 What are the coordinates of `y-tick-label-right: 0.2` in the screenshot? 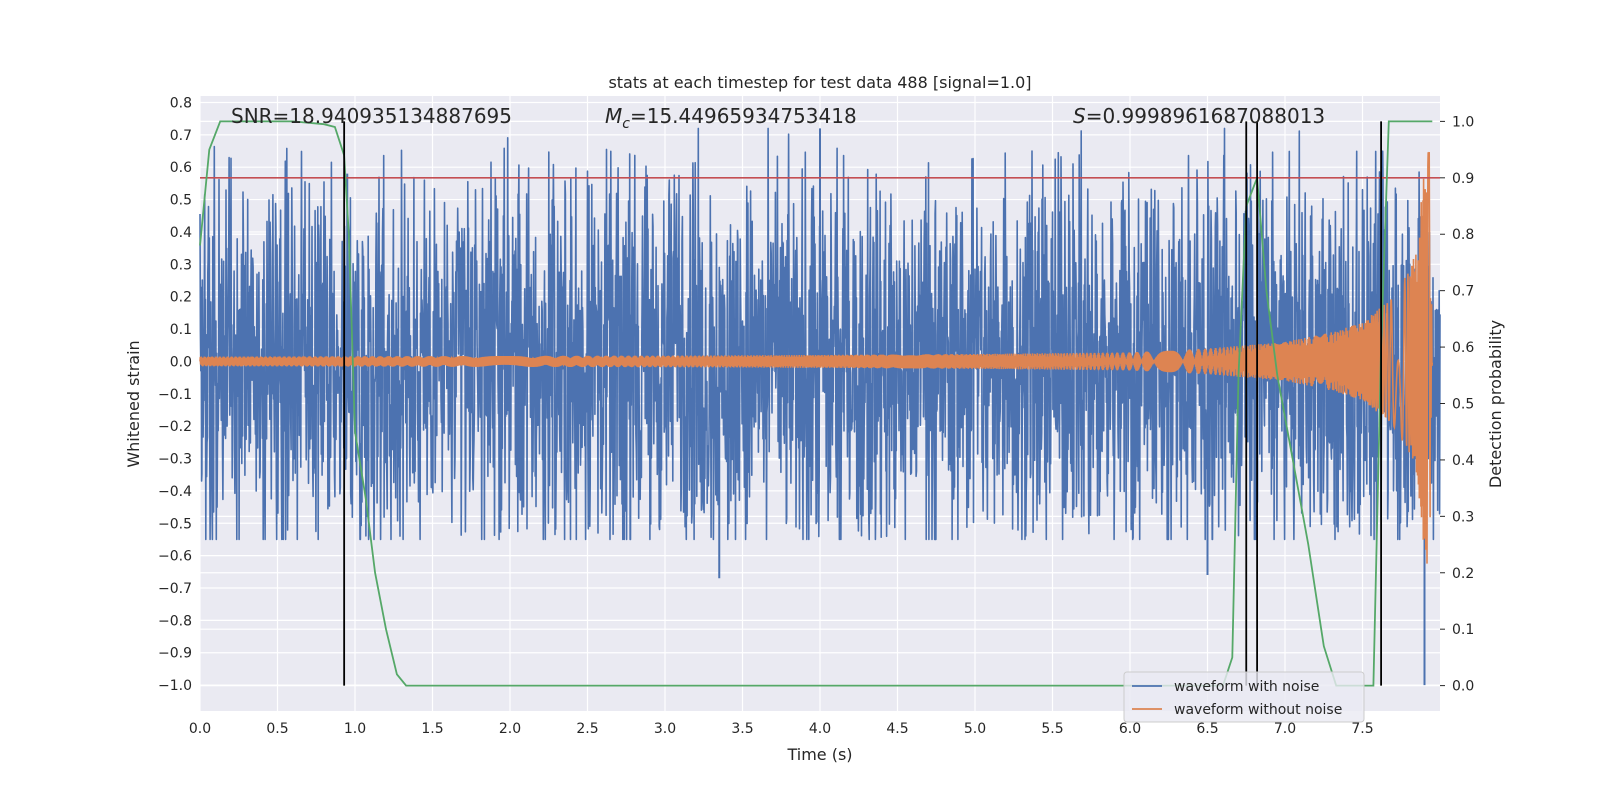 It's located at (1463, 574).